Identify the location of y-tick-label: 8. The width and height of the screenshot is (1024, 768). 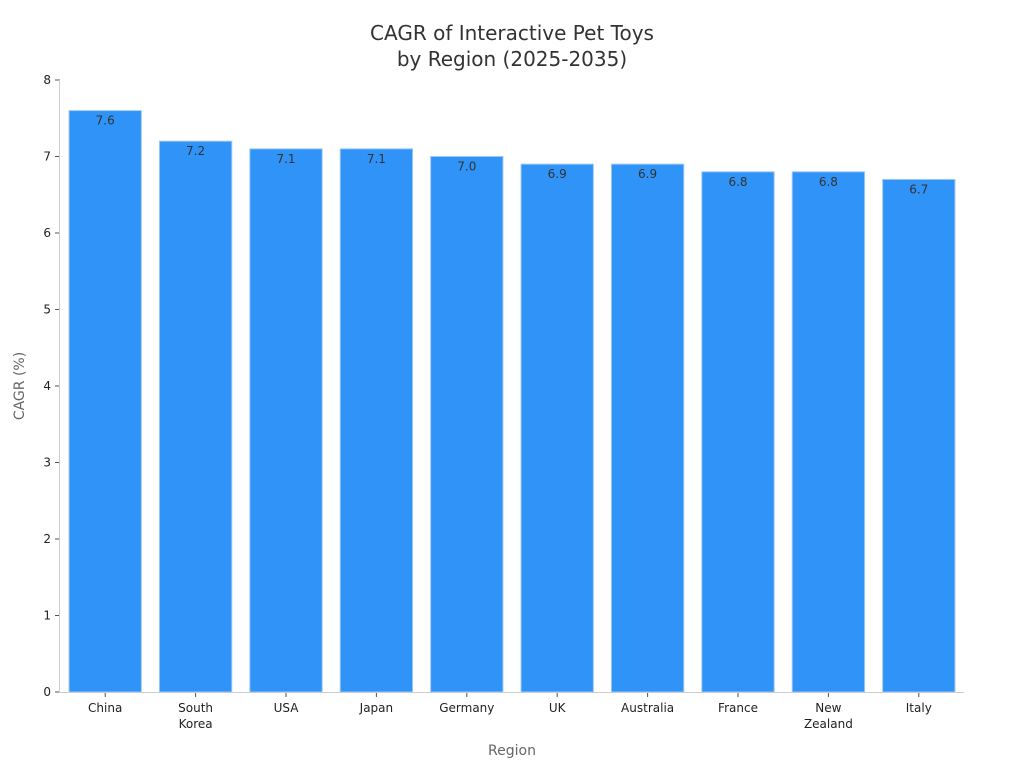
(47, 80).